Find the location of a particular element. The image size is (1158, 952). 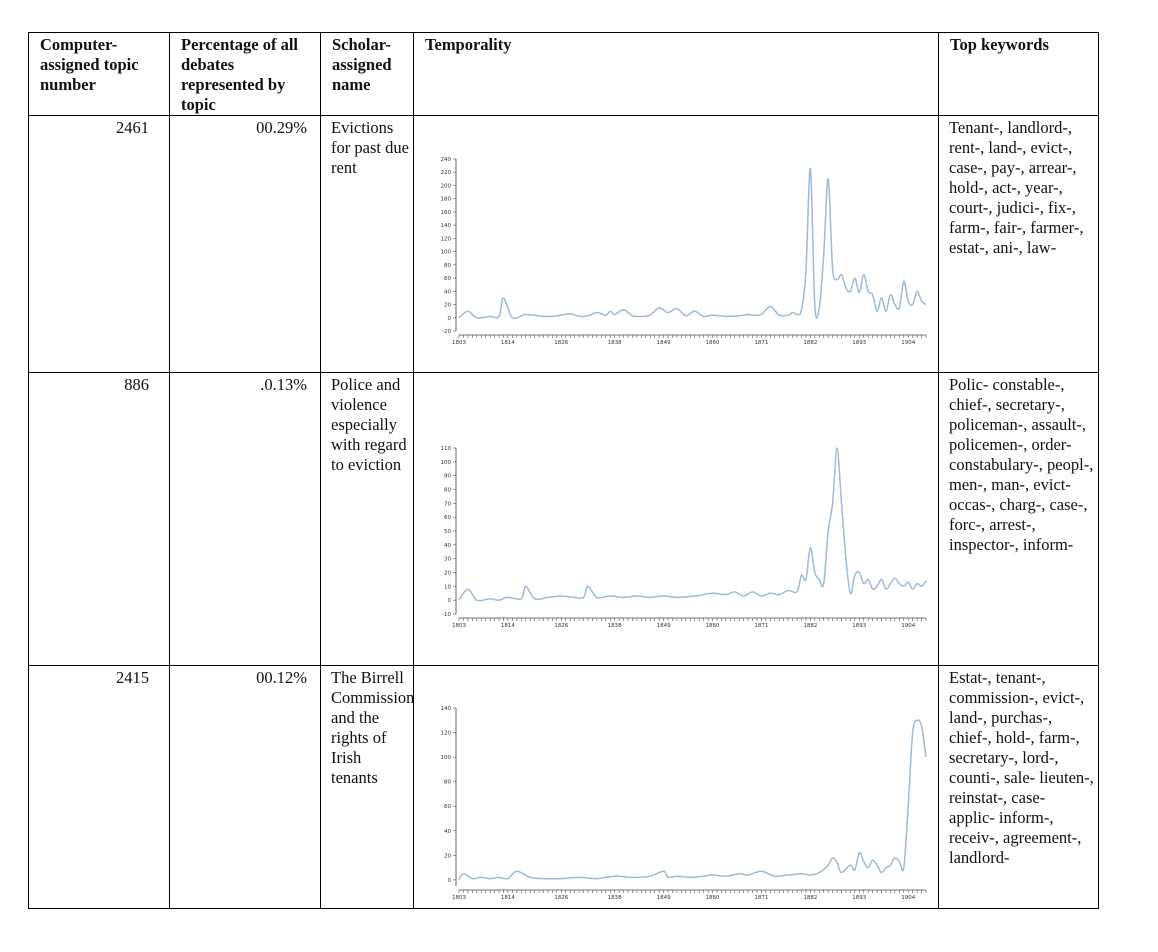

y-tick-label: 180 is located at coordinates (446, 200).